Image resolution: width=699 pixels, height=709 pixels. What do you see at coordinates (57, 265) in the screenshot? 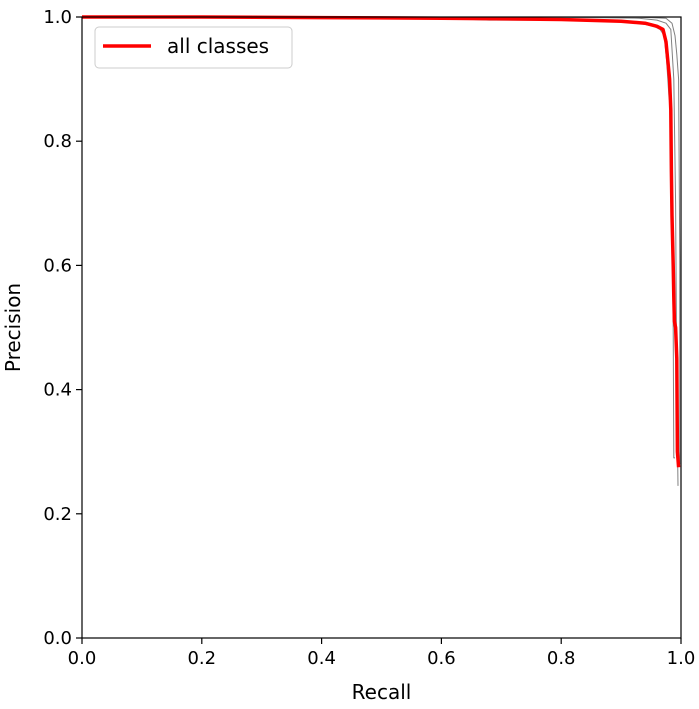
I see `y-tick-label: 0.6` at bounding box center [57, 265].